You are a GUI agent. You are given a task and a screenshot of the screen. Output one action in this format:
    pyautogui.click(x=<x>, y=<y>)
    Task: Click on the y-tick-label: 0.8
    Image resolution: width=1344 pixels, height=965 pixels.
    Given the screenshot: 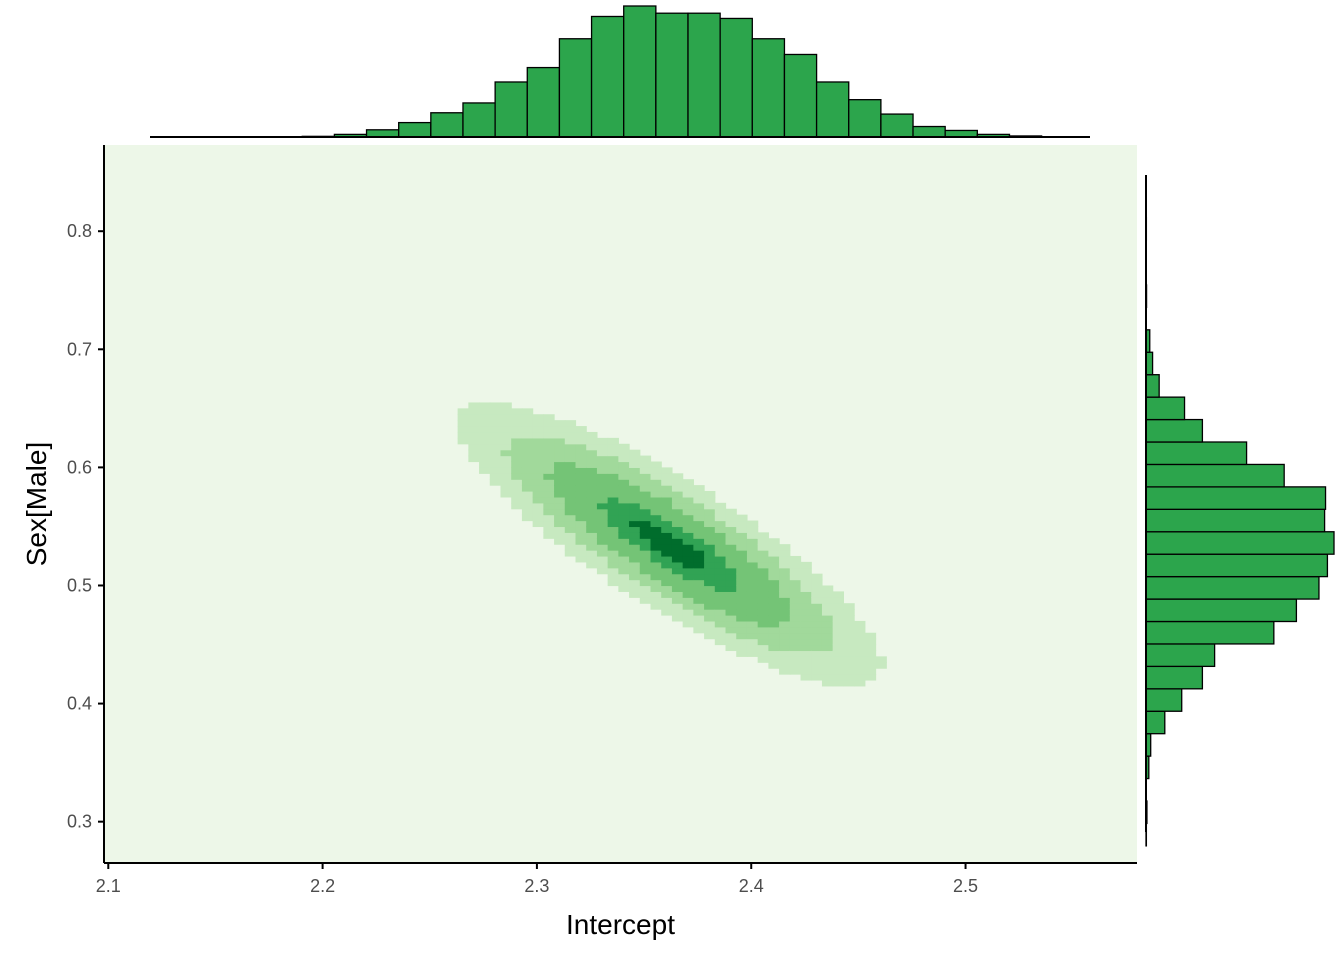 What is the action you would take?
    pyautogui.click(x=79, y=231)
    